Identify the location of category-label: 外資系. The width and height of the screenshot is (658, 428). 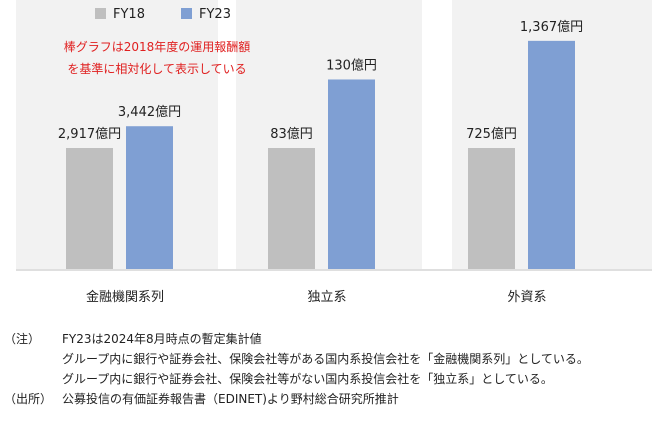
(526, 297).